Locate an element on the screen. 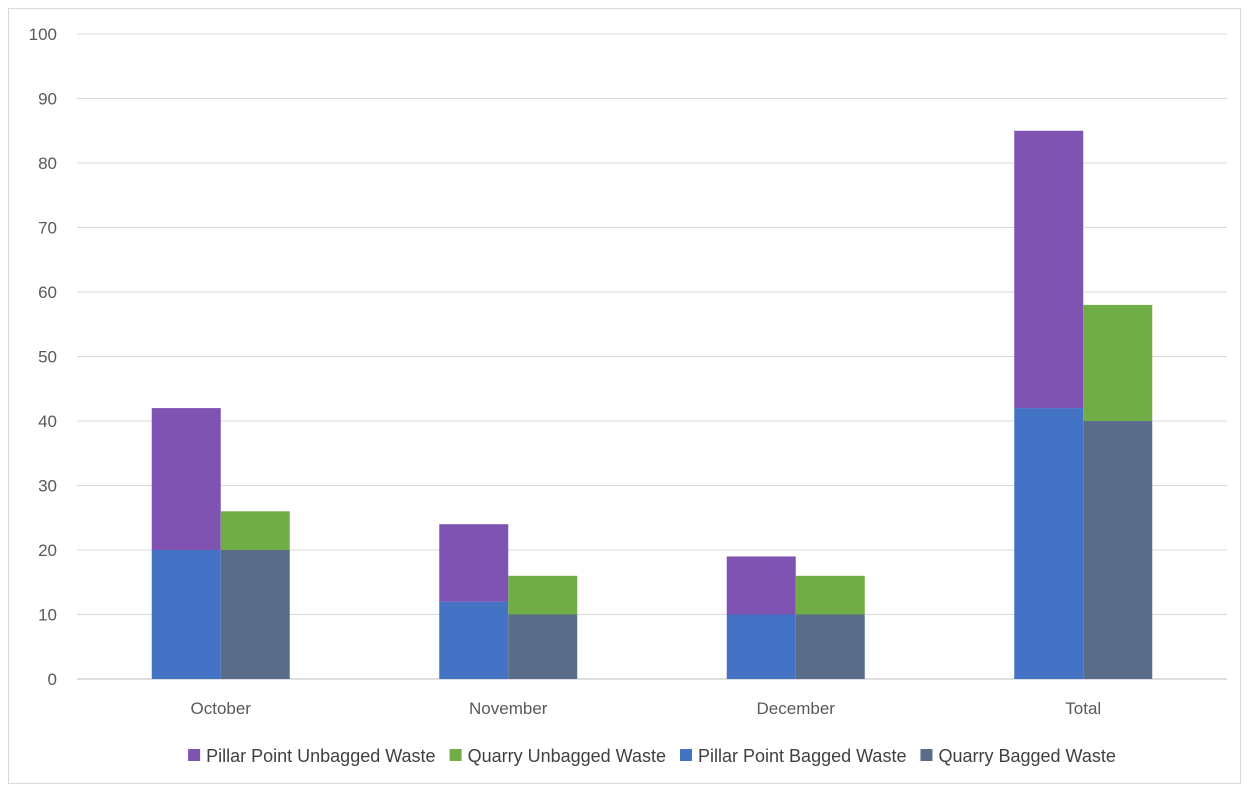 This screenshot has height=787, width=1250. x-tick-label: November is located at coordinates (508, 708).